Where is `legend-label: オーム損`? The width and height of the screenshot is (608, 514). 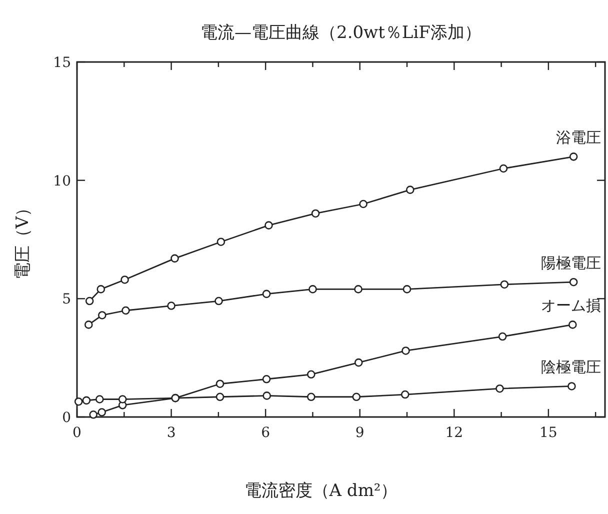 legend-label: オーム損 is located at coordinates (571, 305).